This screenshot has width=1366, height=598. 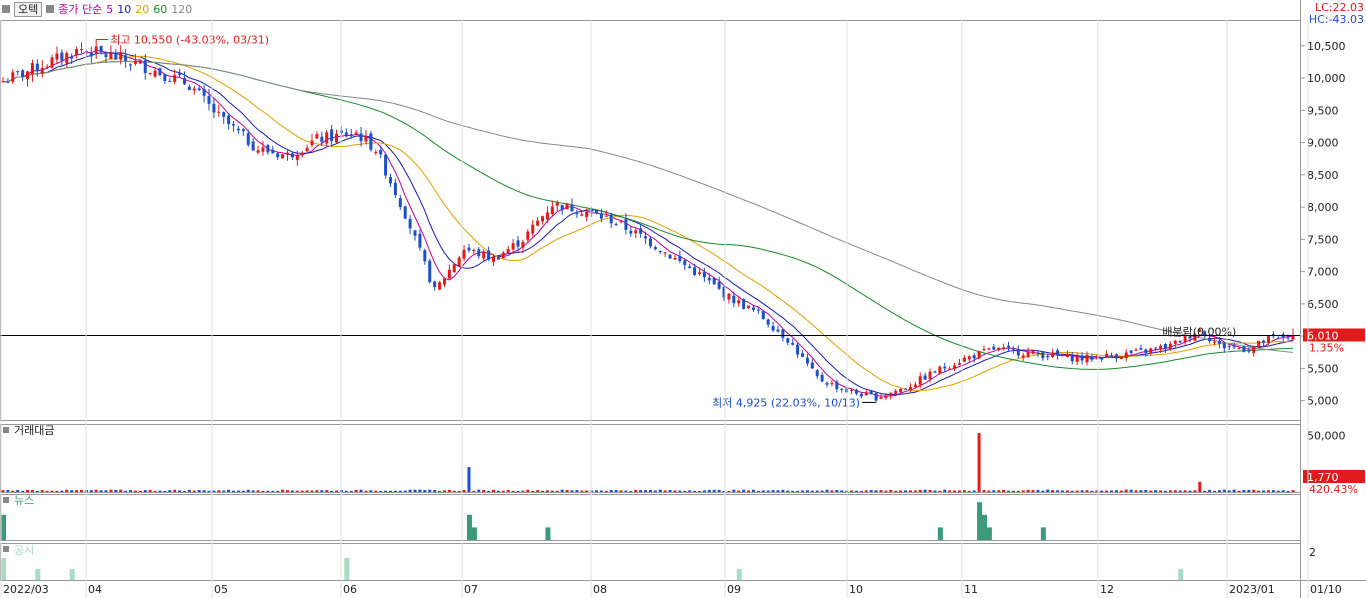 What do you see at coordinates (6, 9) in the screenshot?
I see `panel-handle-icon` at bounding box center [6, 9].